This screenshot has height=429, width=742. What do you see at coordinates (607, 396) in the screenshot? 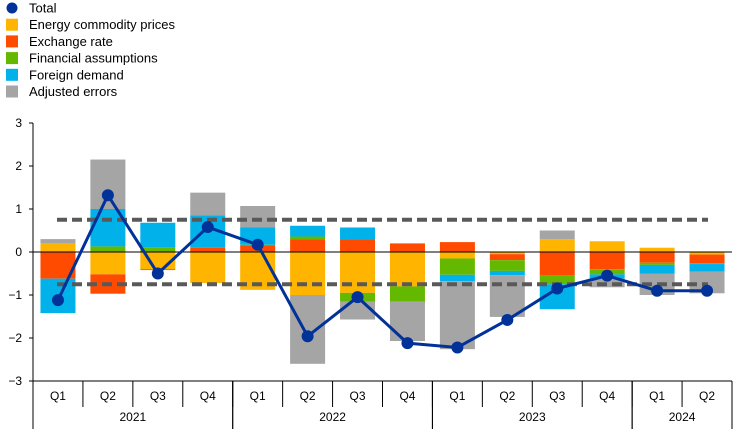
I see `x-tick-label-11: Q4` at bounding box center [607, 396].